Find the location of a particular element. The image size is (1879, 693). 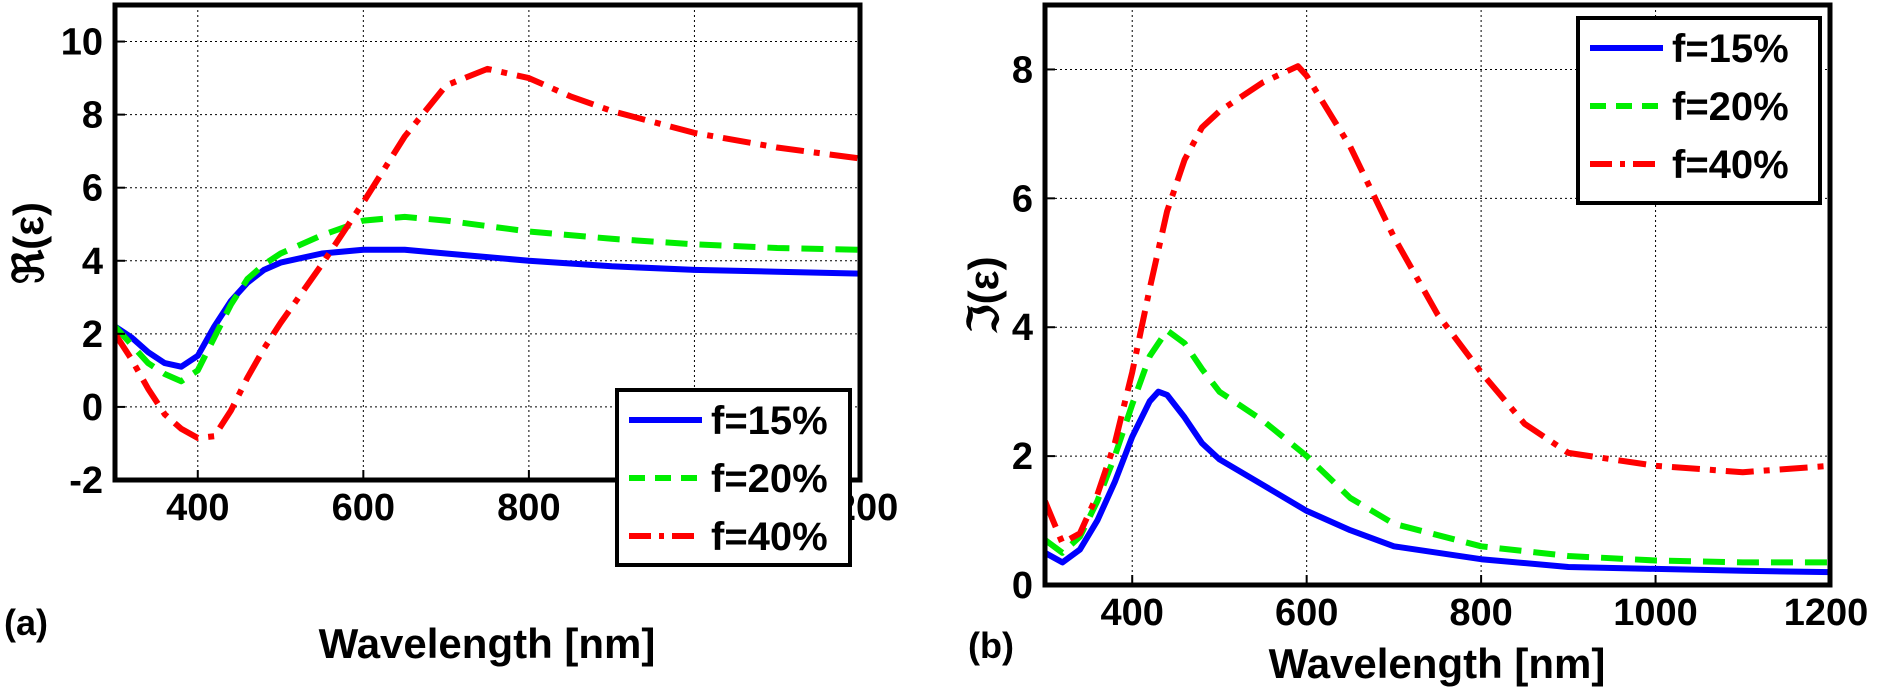

x-tick-label: 1000 is located at coordinates (1655, 613).